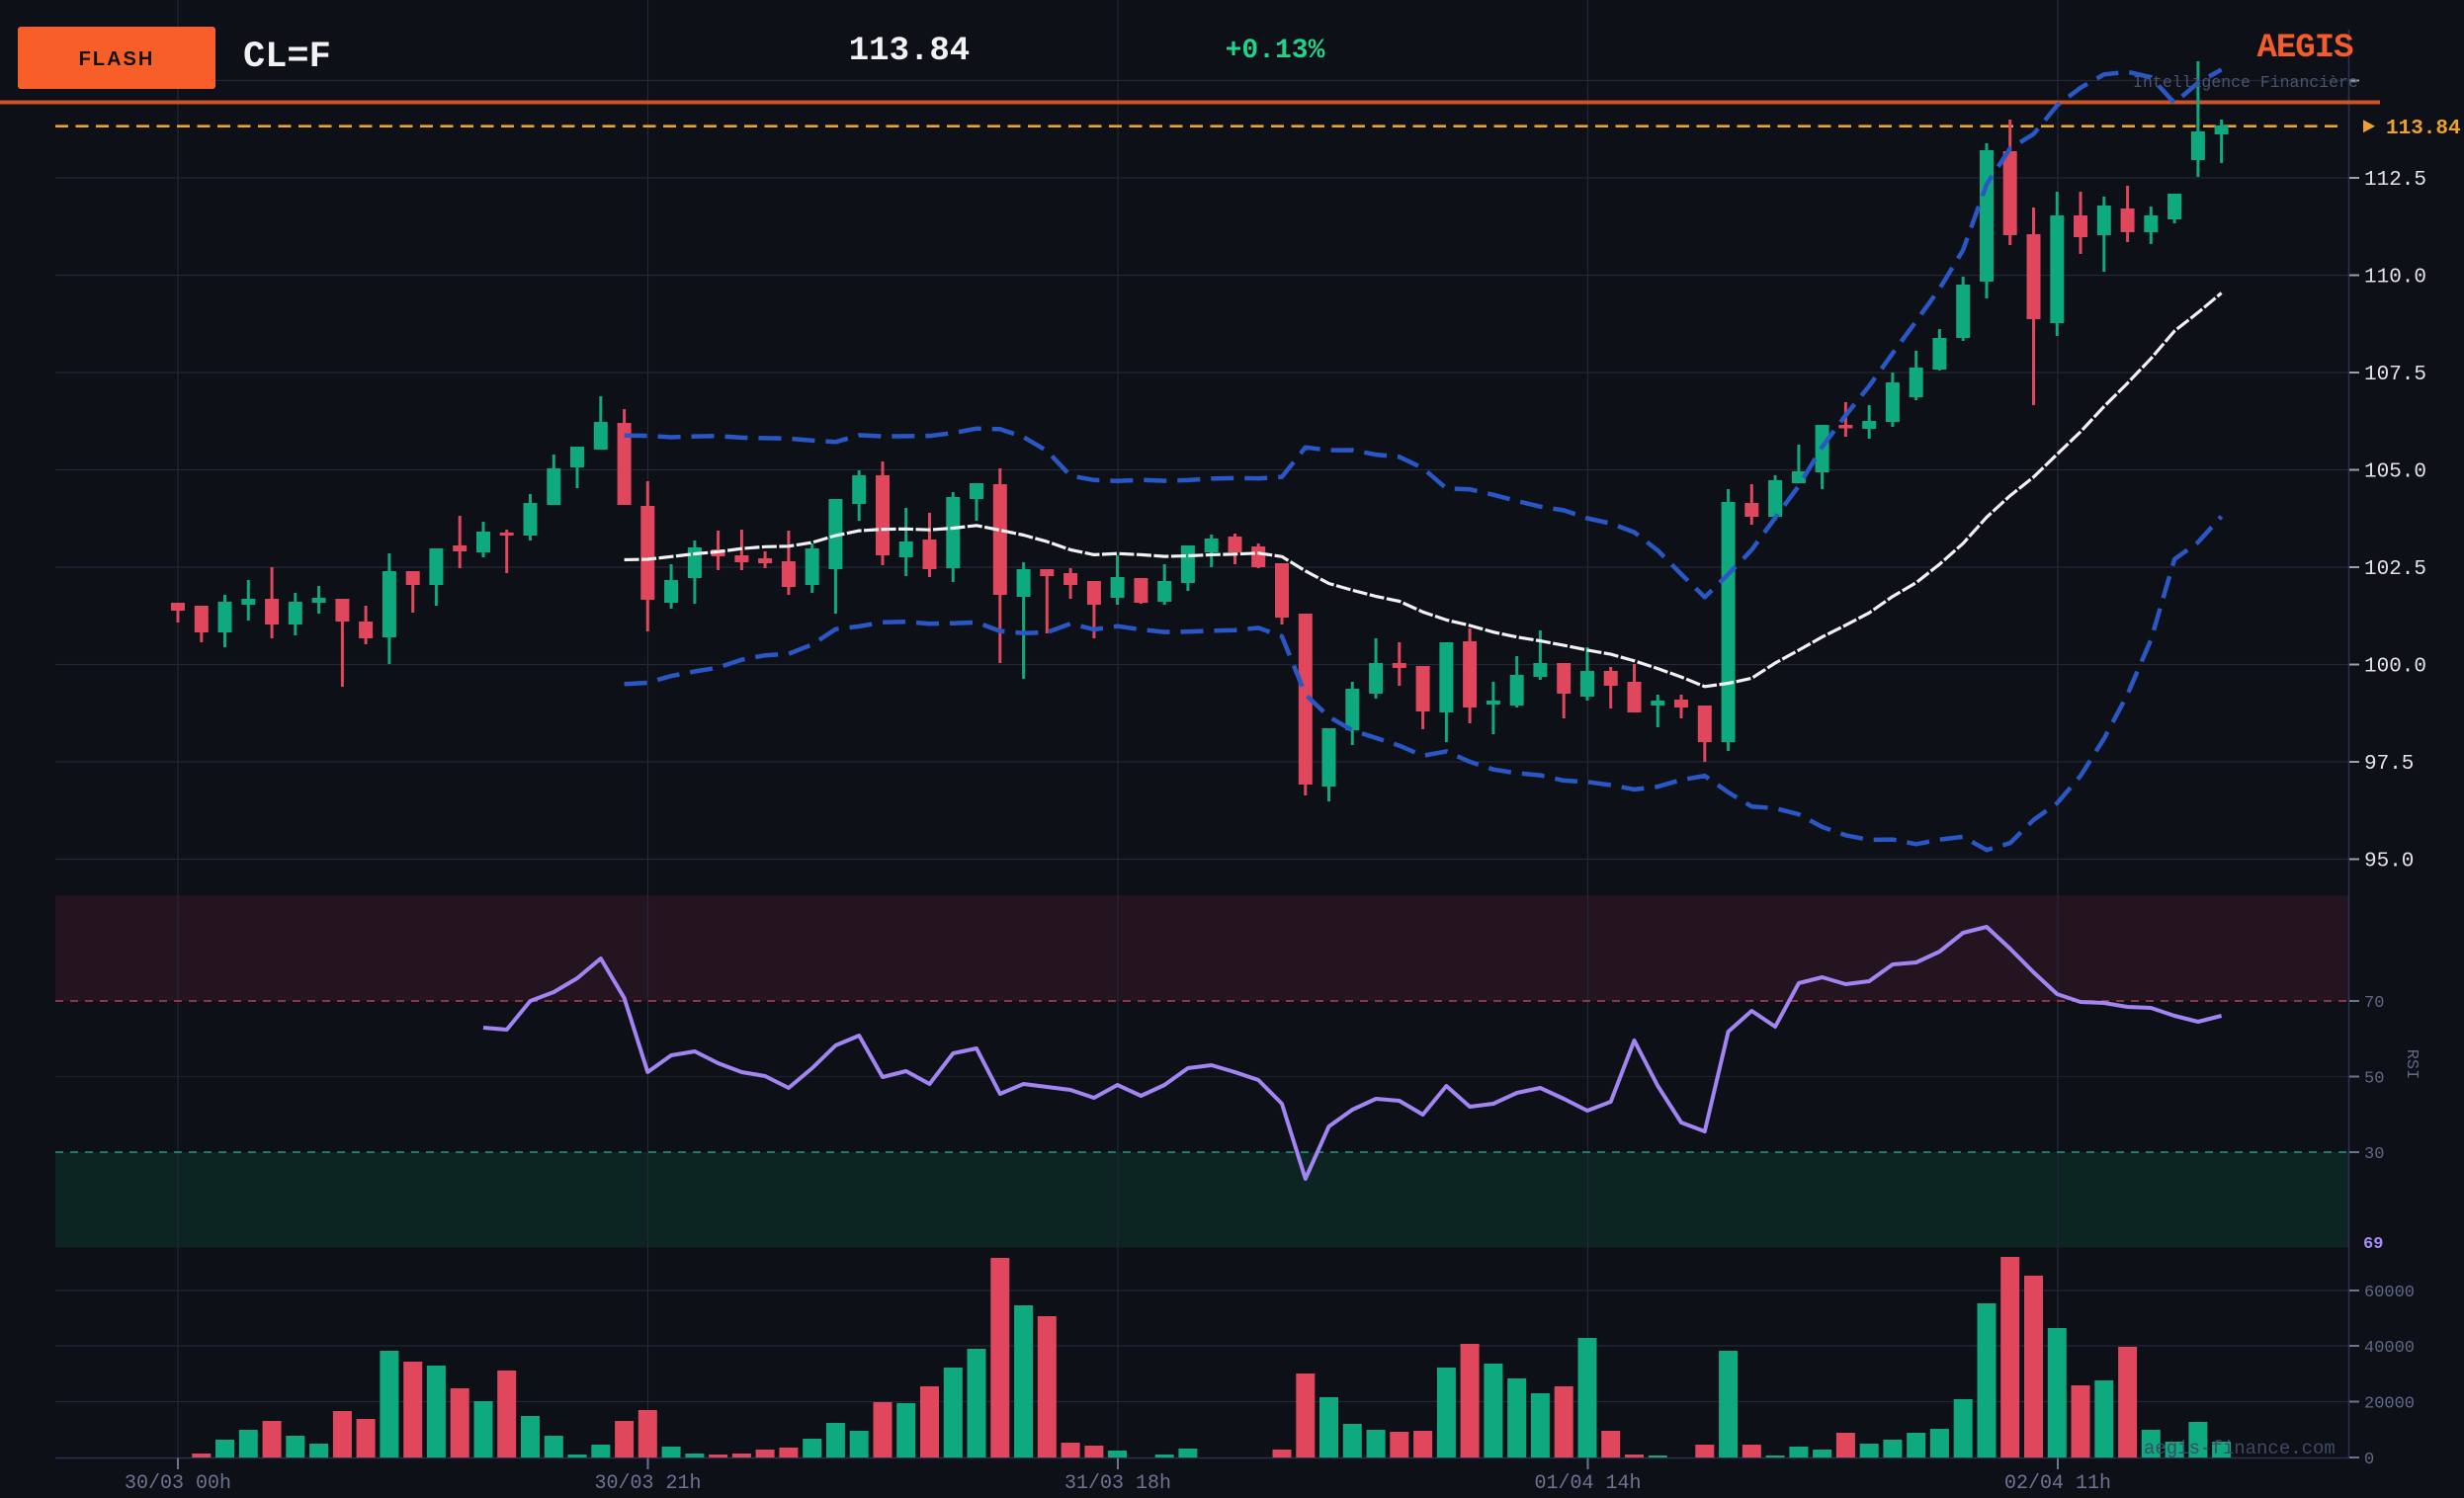 This screenshot has width=2464, height=1498. Describe the element at coordinates (287, 57) in the screenshot. I see `svg-text: CL=F` at that location.